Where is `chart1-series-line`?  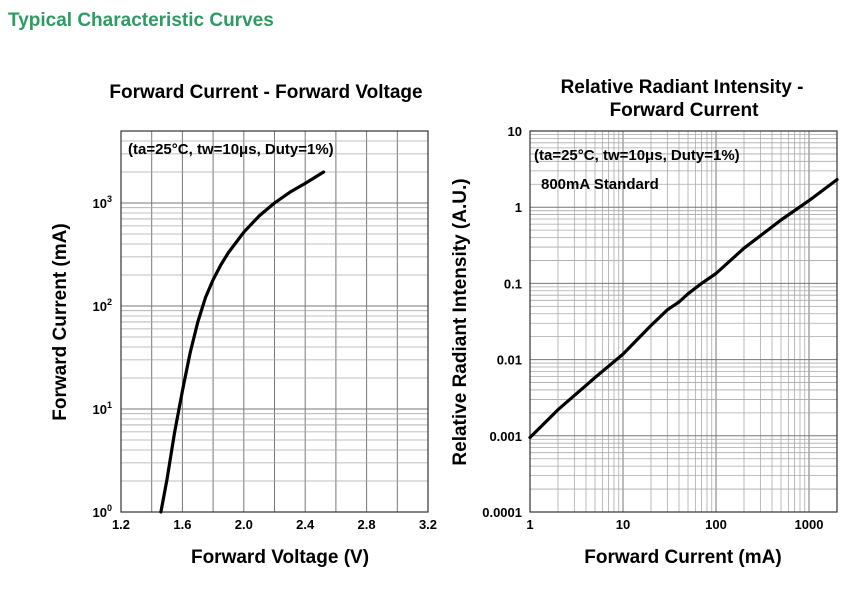
chart1-series-line is located at coordinates (242, 342).